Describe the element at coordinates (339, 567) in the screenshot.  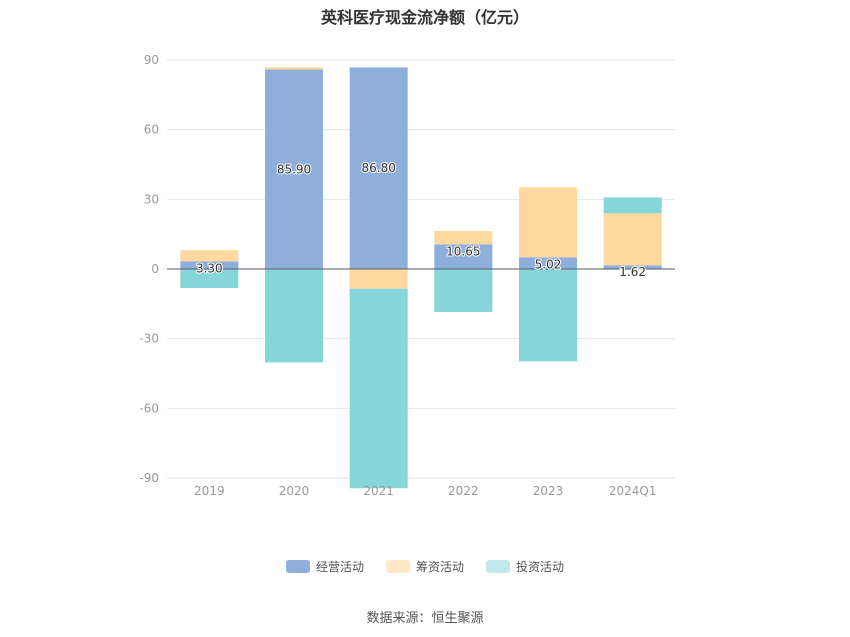
I see `legend-label: 经营活动` at that location.